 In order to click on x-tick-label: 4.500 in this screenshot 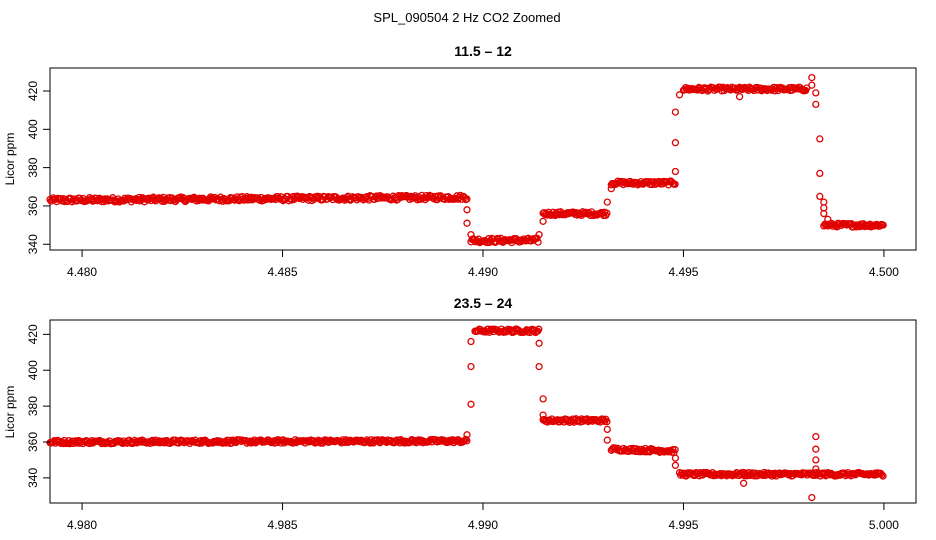, I will do `click(884, 272)`.